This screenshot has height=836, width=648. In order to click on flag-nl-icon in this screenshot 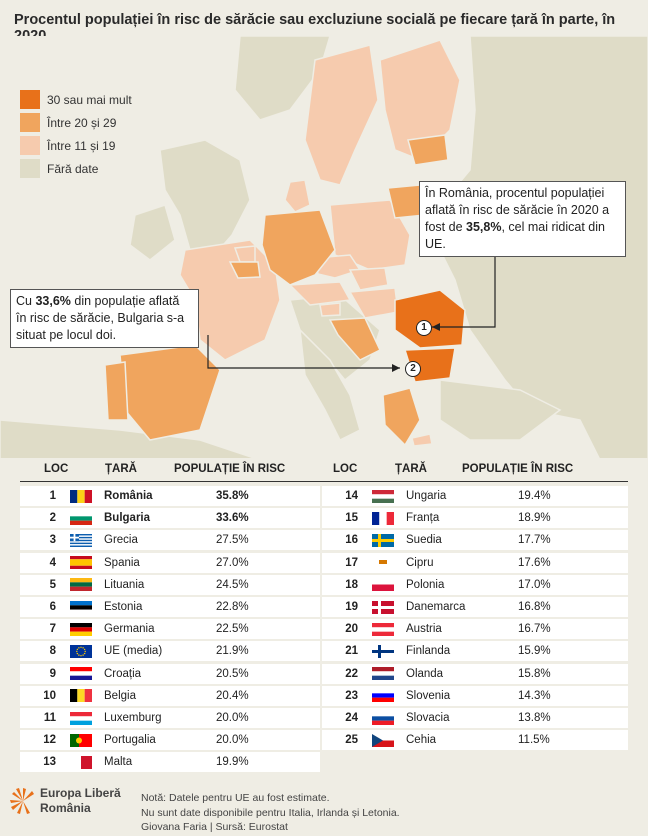, I will do `click(383, 674)`.